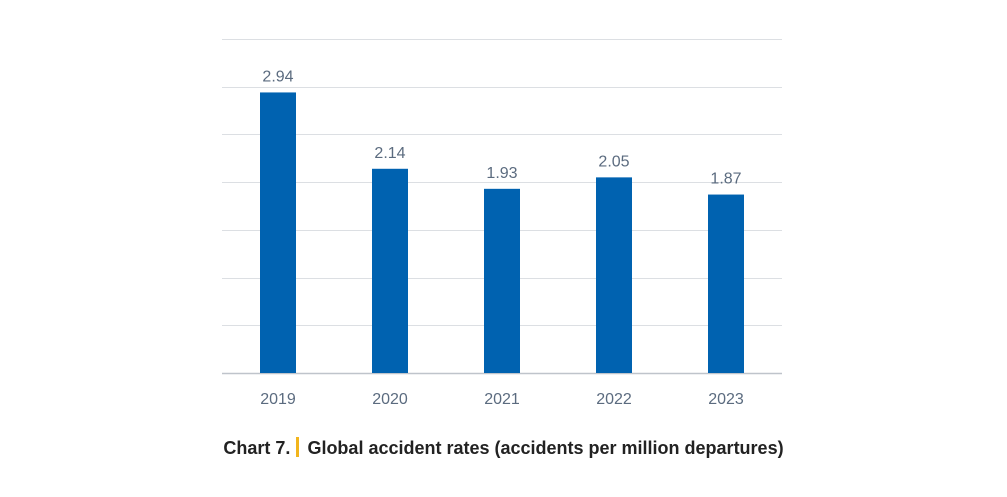 The height and width of the screenshot is (497, 1007). I want to click on x-tick-label-2019: 2019, so click(278, 399).